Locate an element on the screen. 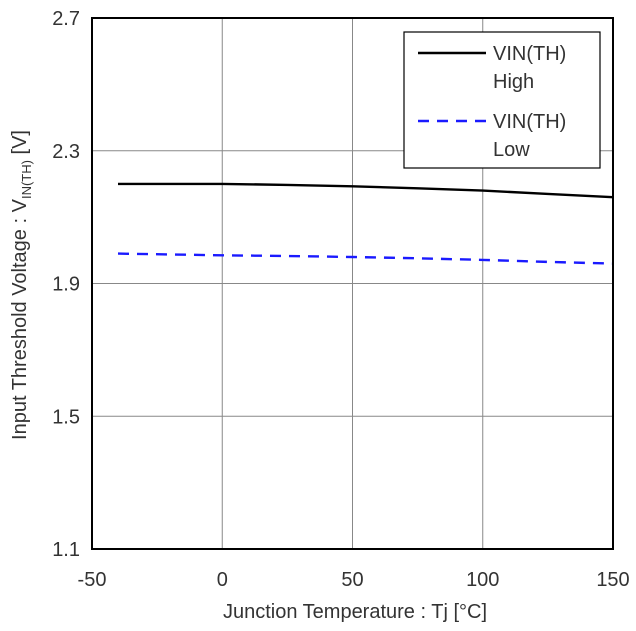 The height and width of the screenshot is (631, 636). legend-label-high-line1: VIN(TH) is located at coordinates (529, 54).